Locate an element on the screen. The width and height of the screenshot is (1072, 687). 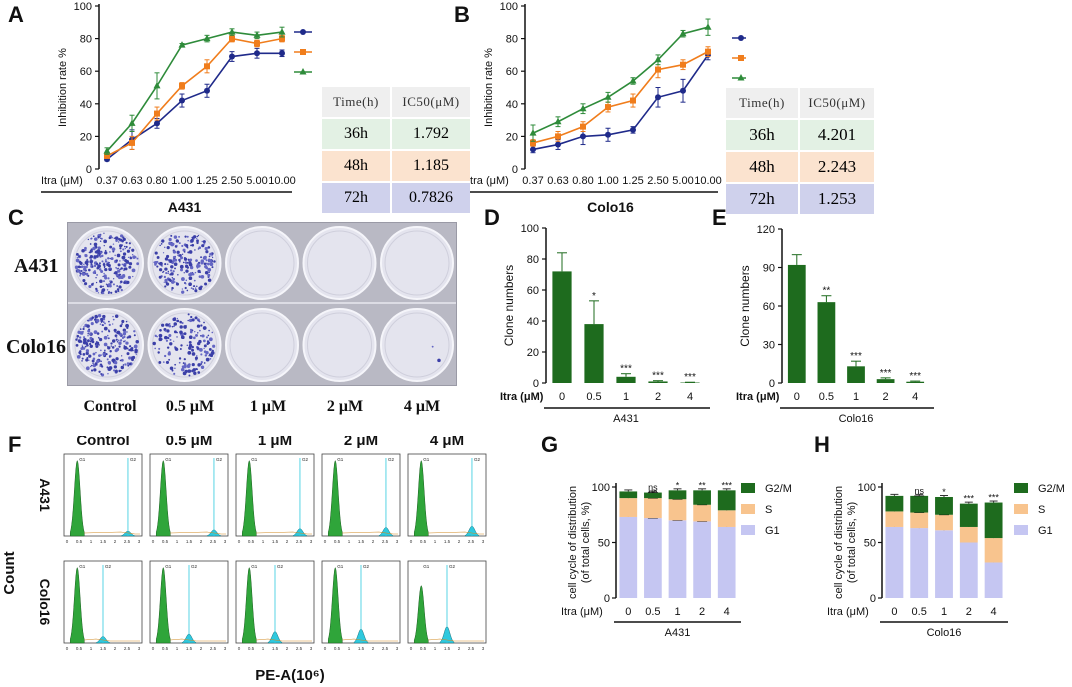
y-tick-label: 50 is located at coordinates (604, 544).